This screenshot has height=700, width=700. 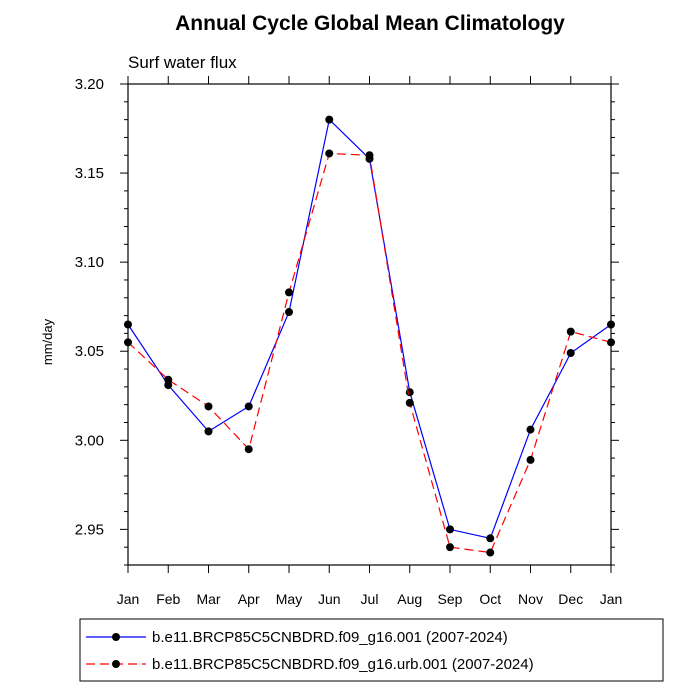 What do you see at coordinates (89, 173) in the screenshot?
I see `y-tick-label: 3.15` at bounding box center [89, 173].